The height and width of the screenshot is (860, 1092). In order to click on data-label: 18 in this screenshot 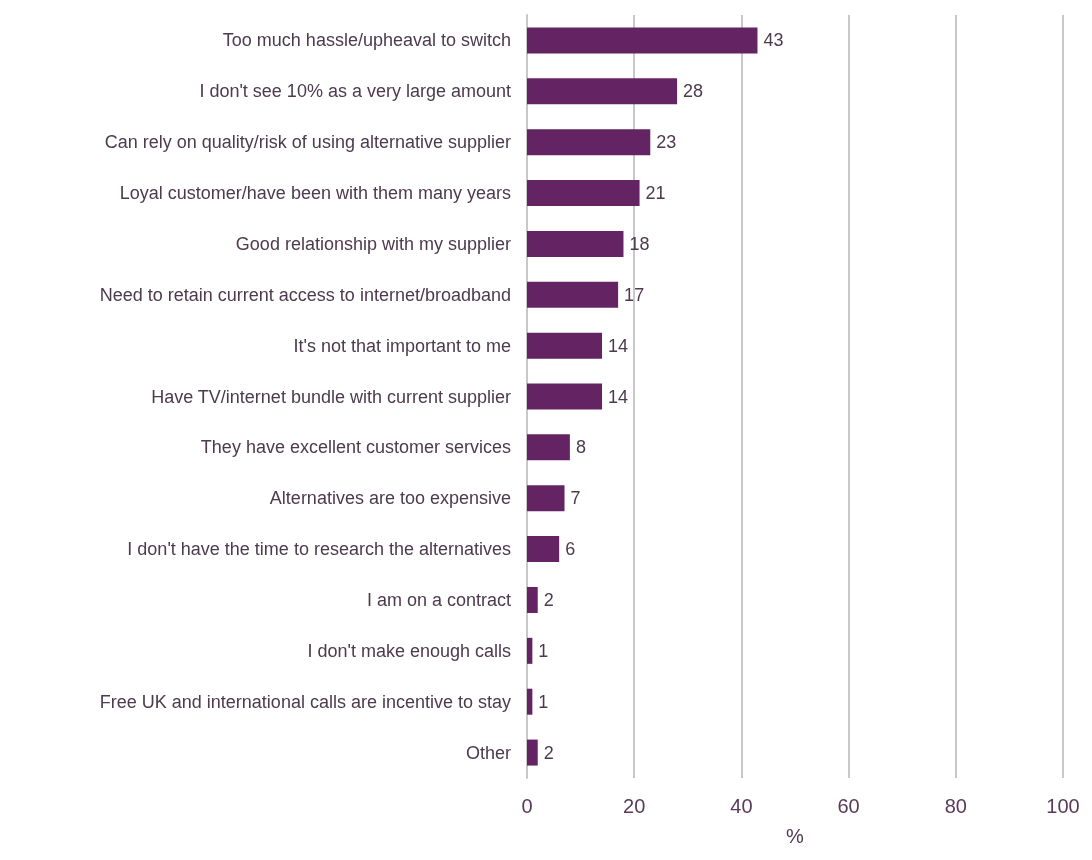, I will do `click(639, 243)`.